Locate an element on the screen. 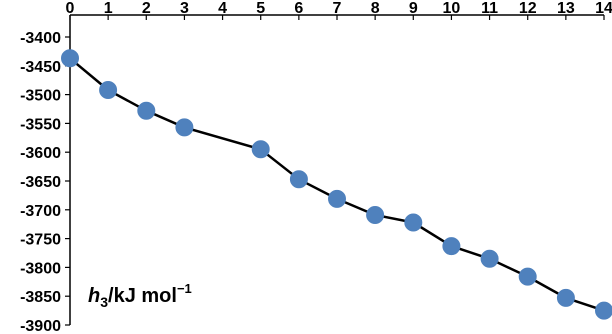  x-tick-label: 6 is located at coordinates (298, 8).